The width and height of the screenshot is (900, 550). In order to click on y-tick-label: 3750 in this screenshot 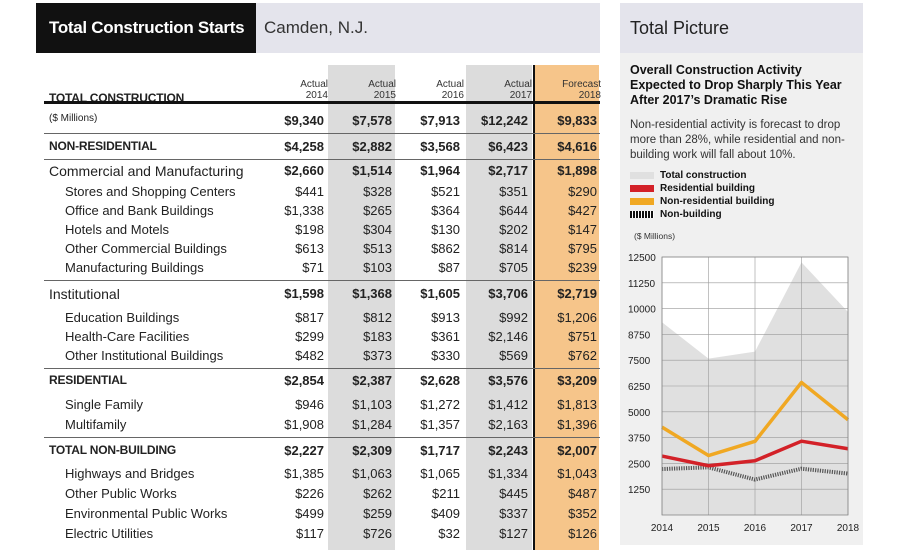, I will do `click(639, 439)`.